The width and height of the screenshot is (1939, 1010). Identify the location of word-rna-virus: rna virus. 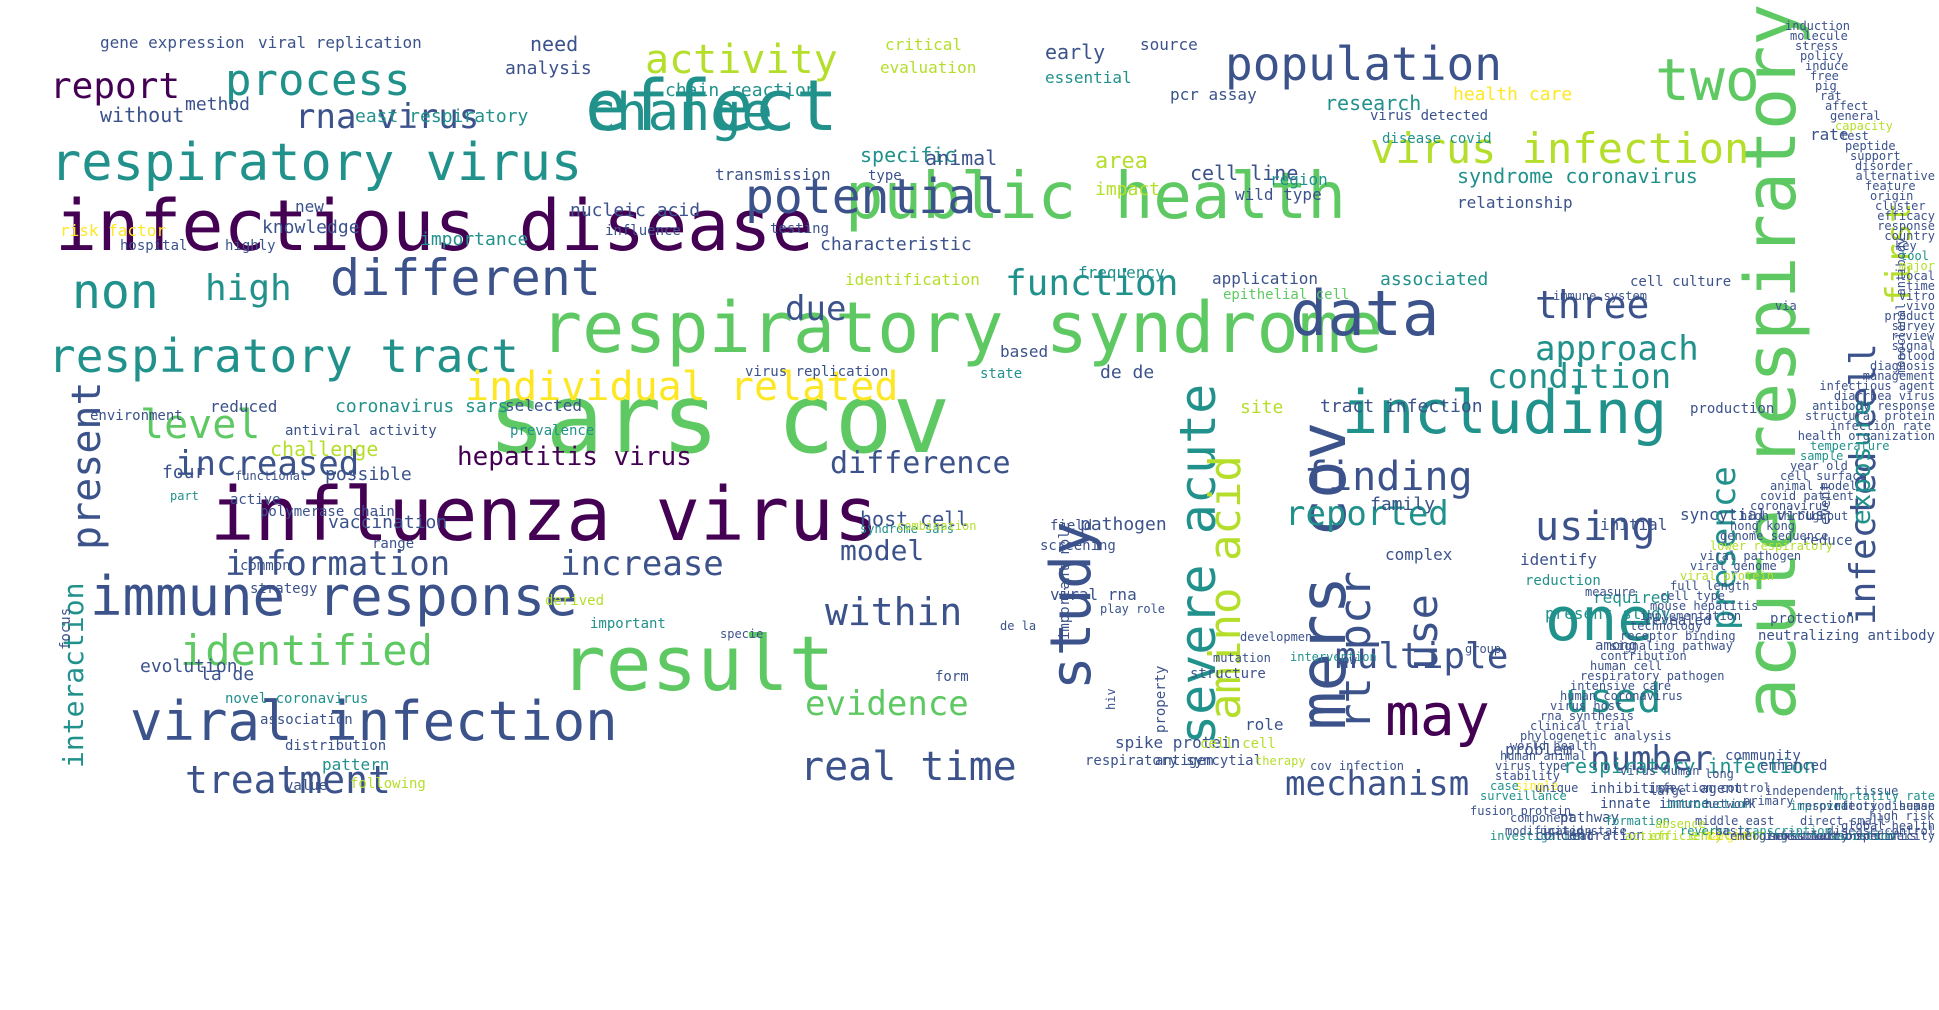
(387, 117).